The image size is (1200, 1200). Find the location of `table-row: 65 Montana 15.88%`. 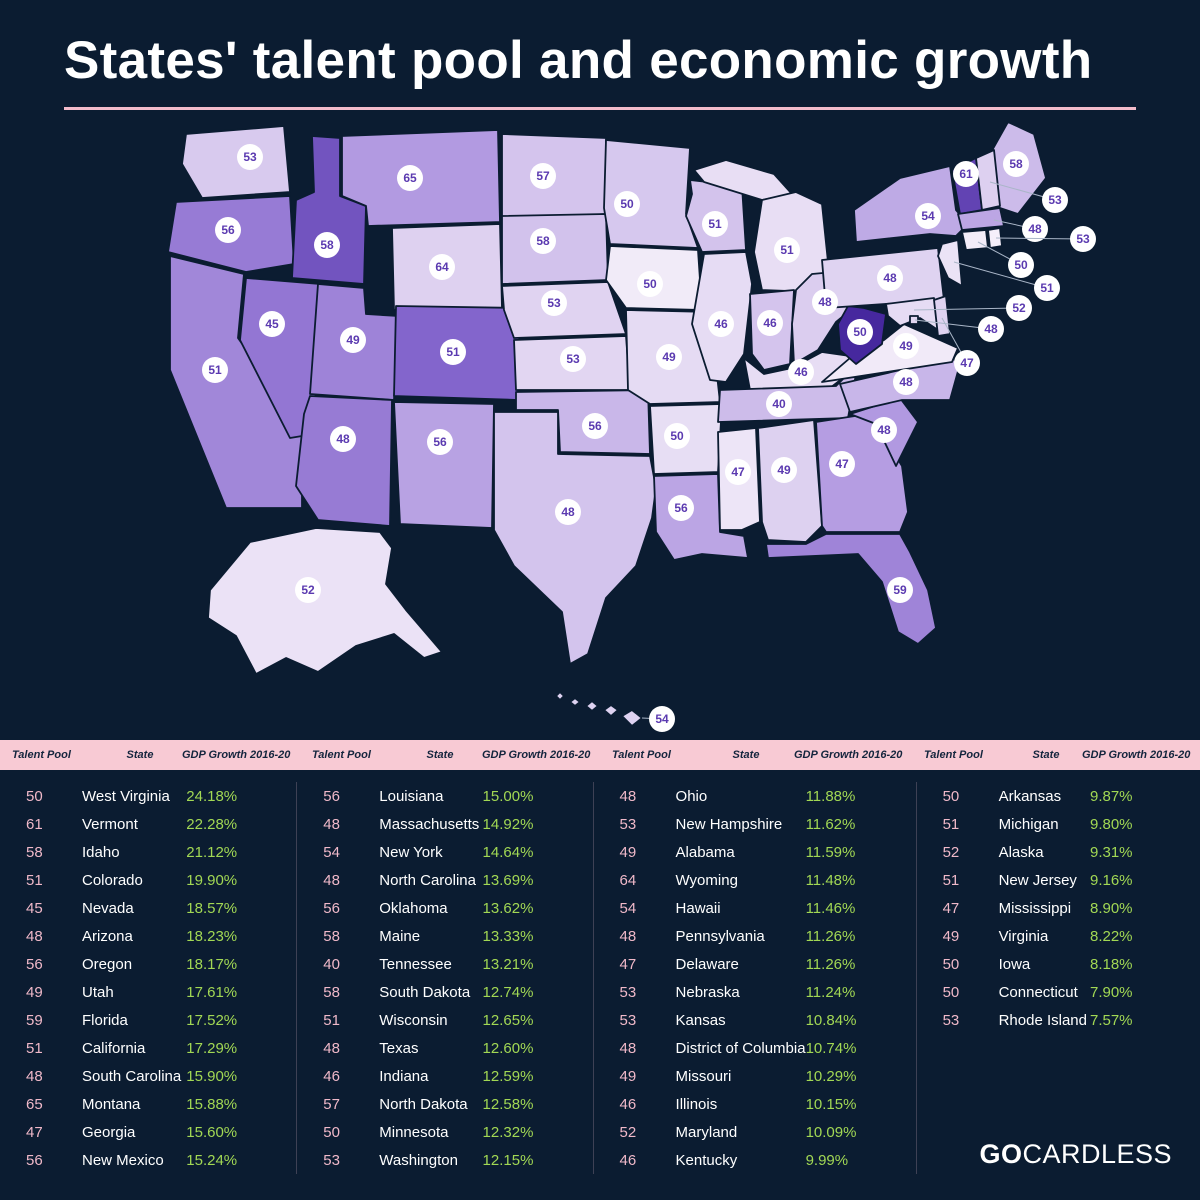

table-row: 65 Montana 15.88% is located at coordinates (148, 1104).